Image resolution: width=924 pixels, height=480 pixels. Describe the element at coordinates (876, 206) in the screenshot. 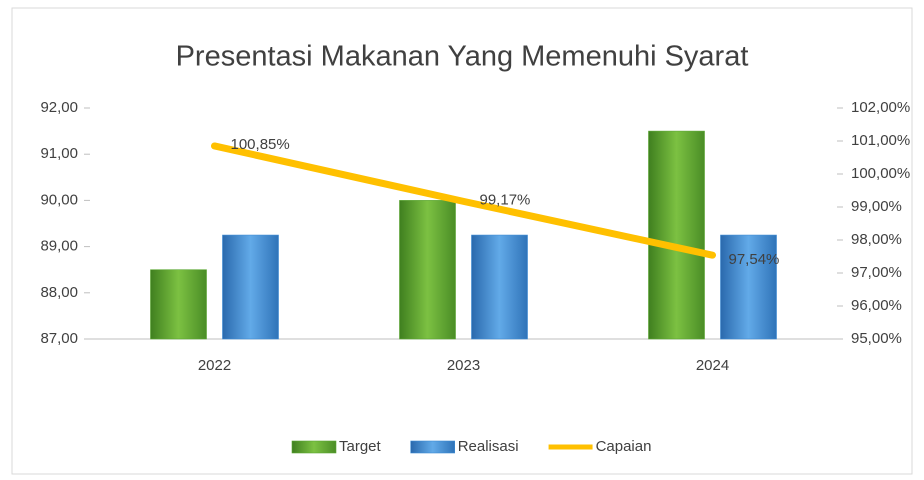

I see `y2-tick-label: 99,00%` at that location.